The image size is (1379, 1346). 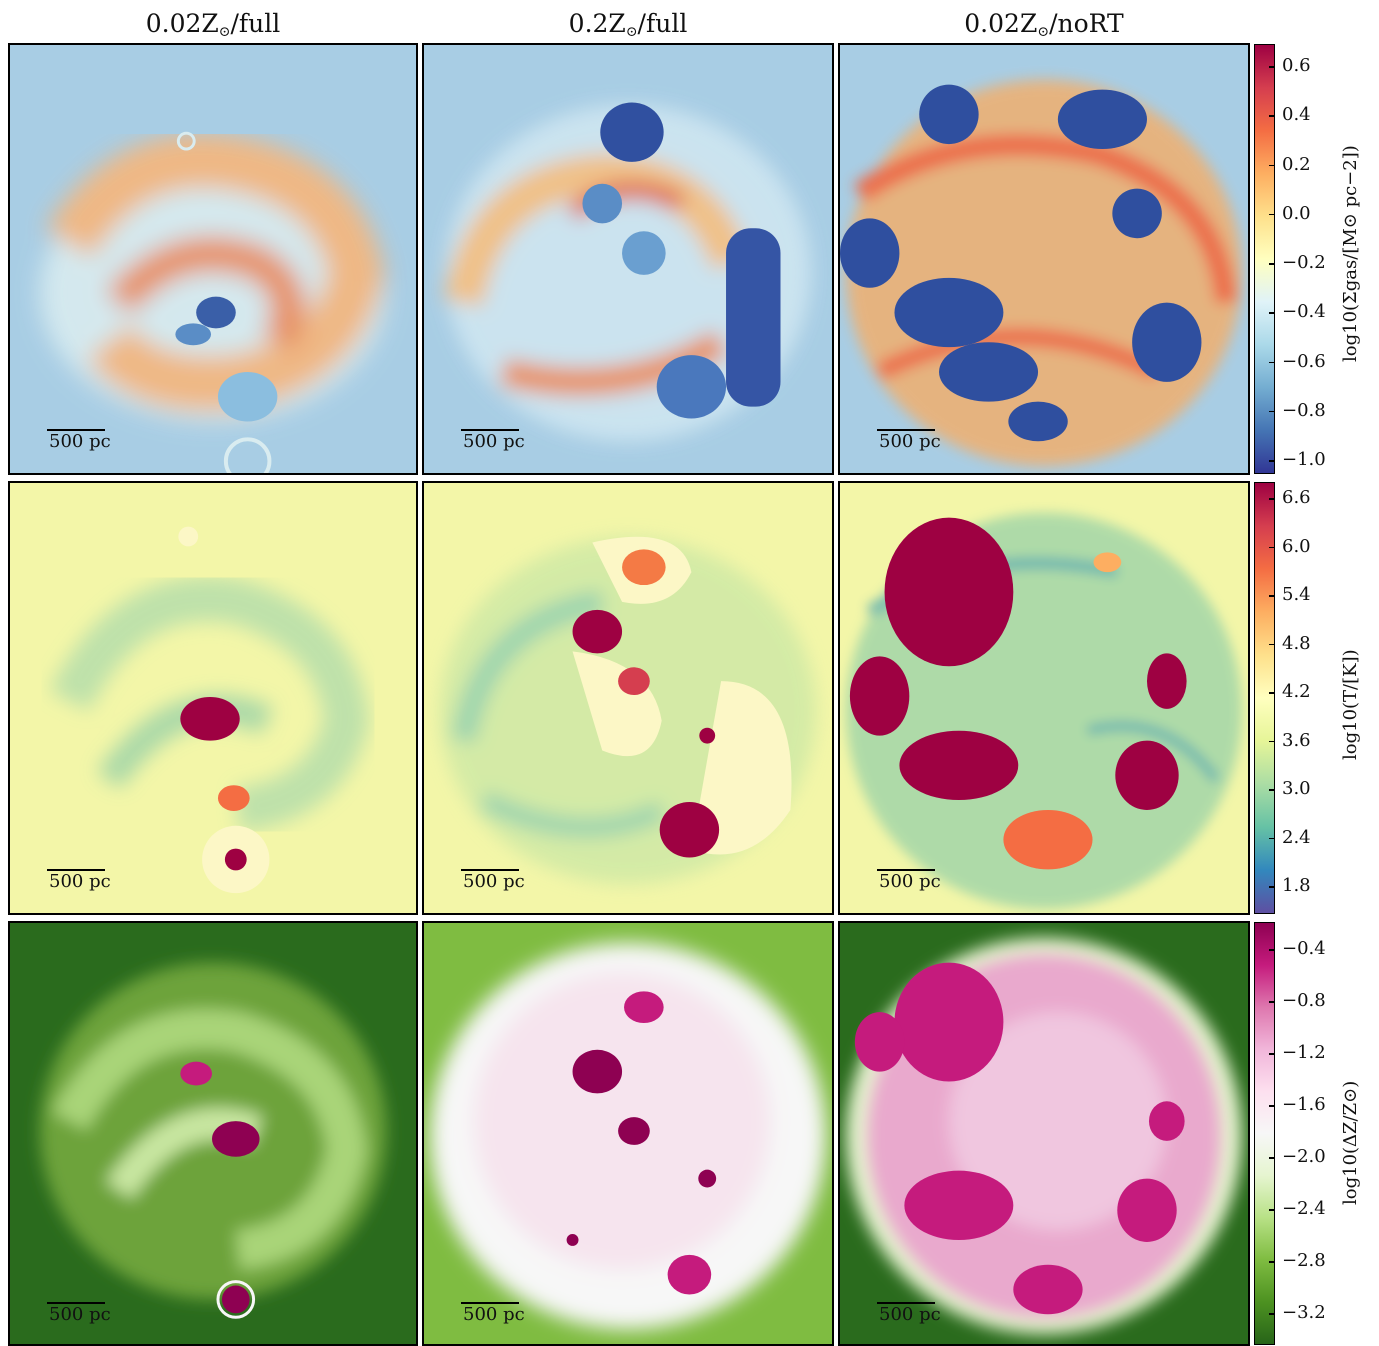 What do you see at coordinates (1304, 361) in the screenshot?
I see `colorbar-tick-label: −0.6` at bounding box center [1304, 361].